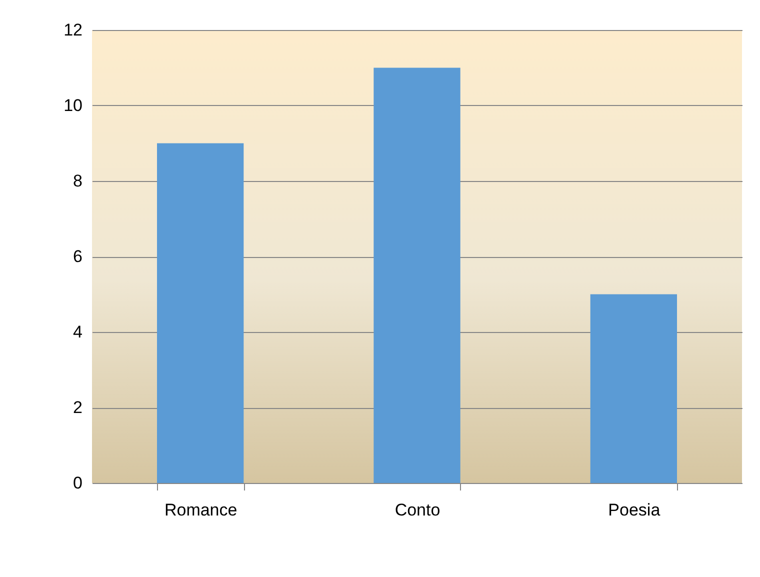  I want to click on y-tick-label: 10, so click(73, 105).